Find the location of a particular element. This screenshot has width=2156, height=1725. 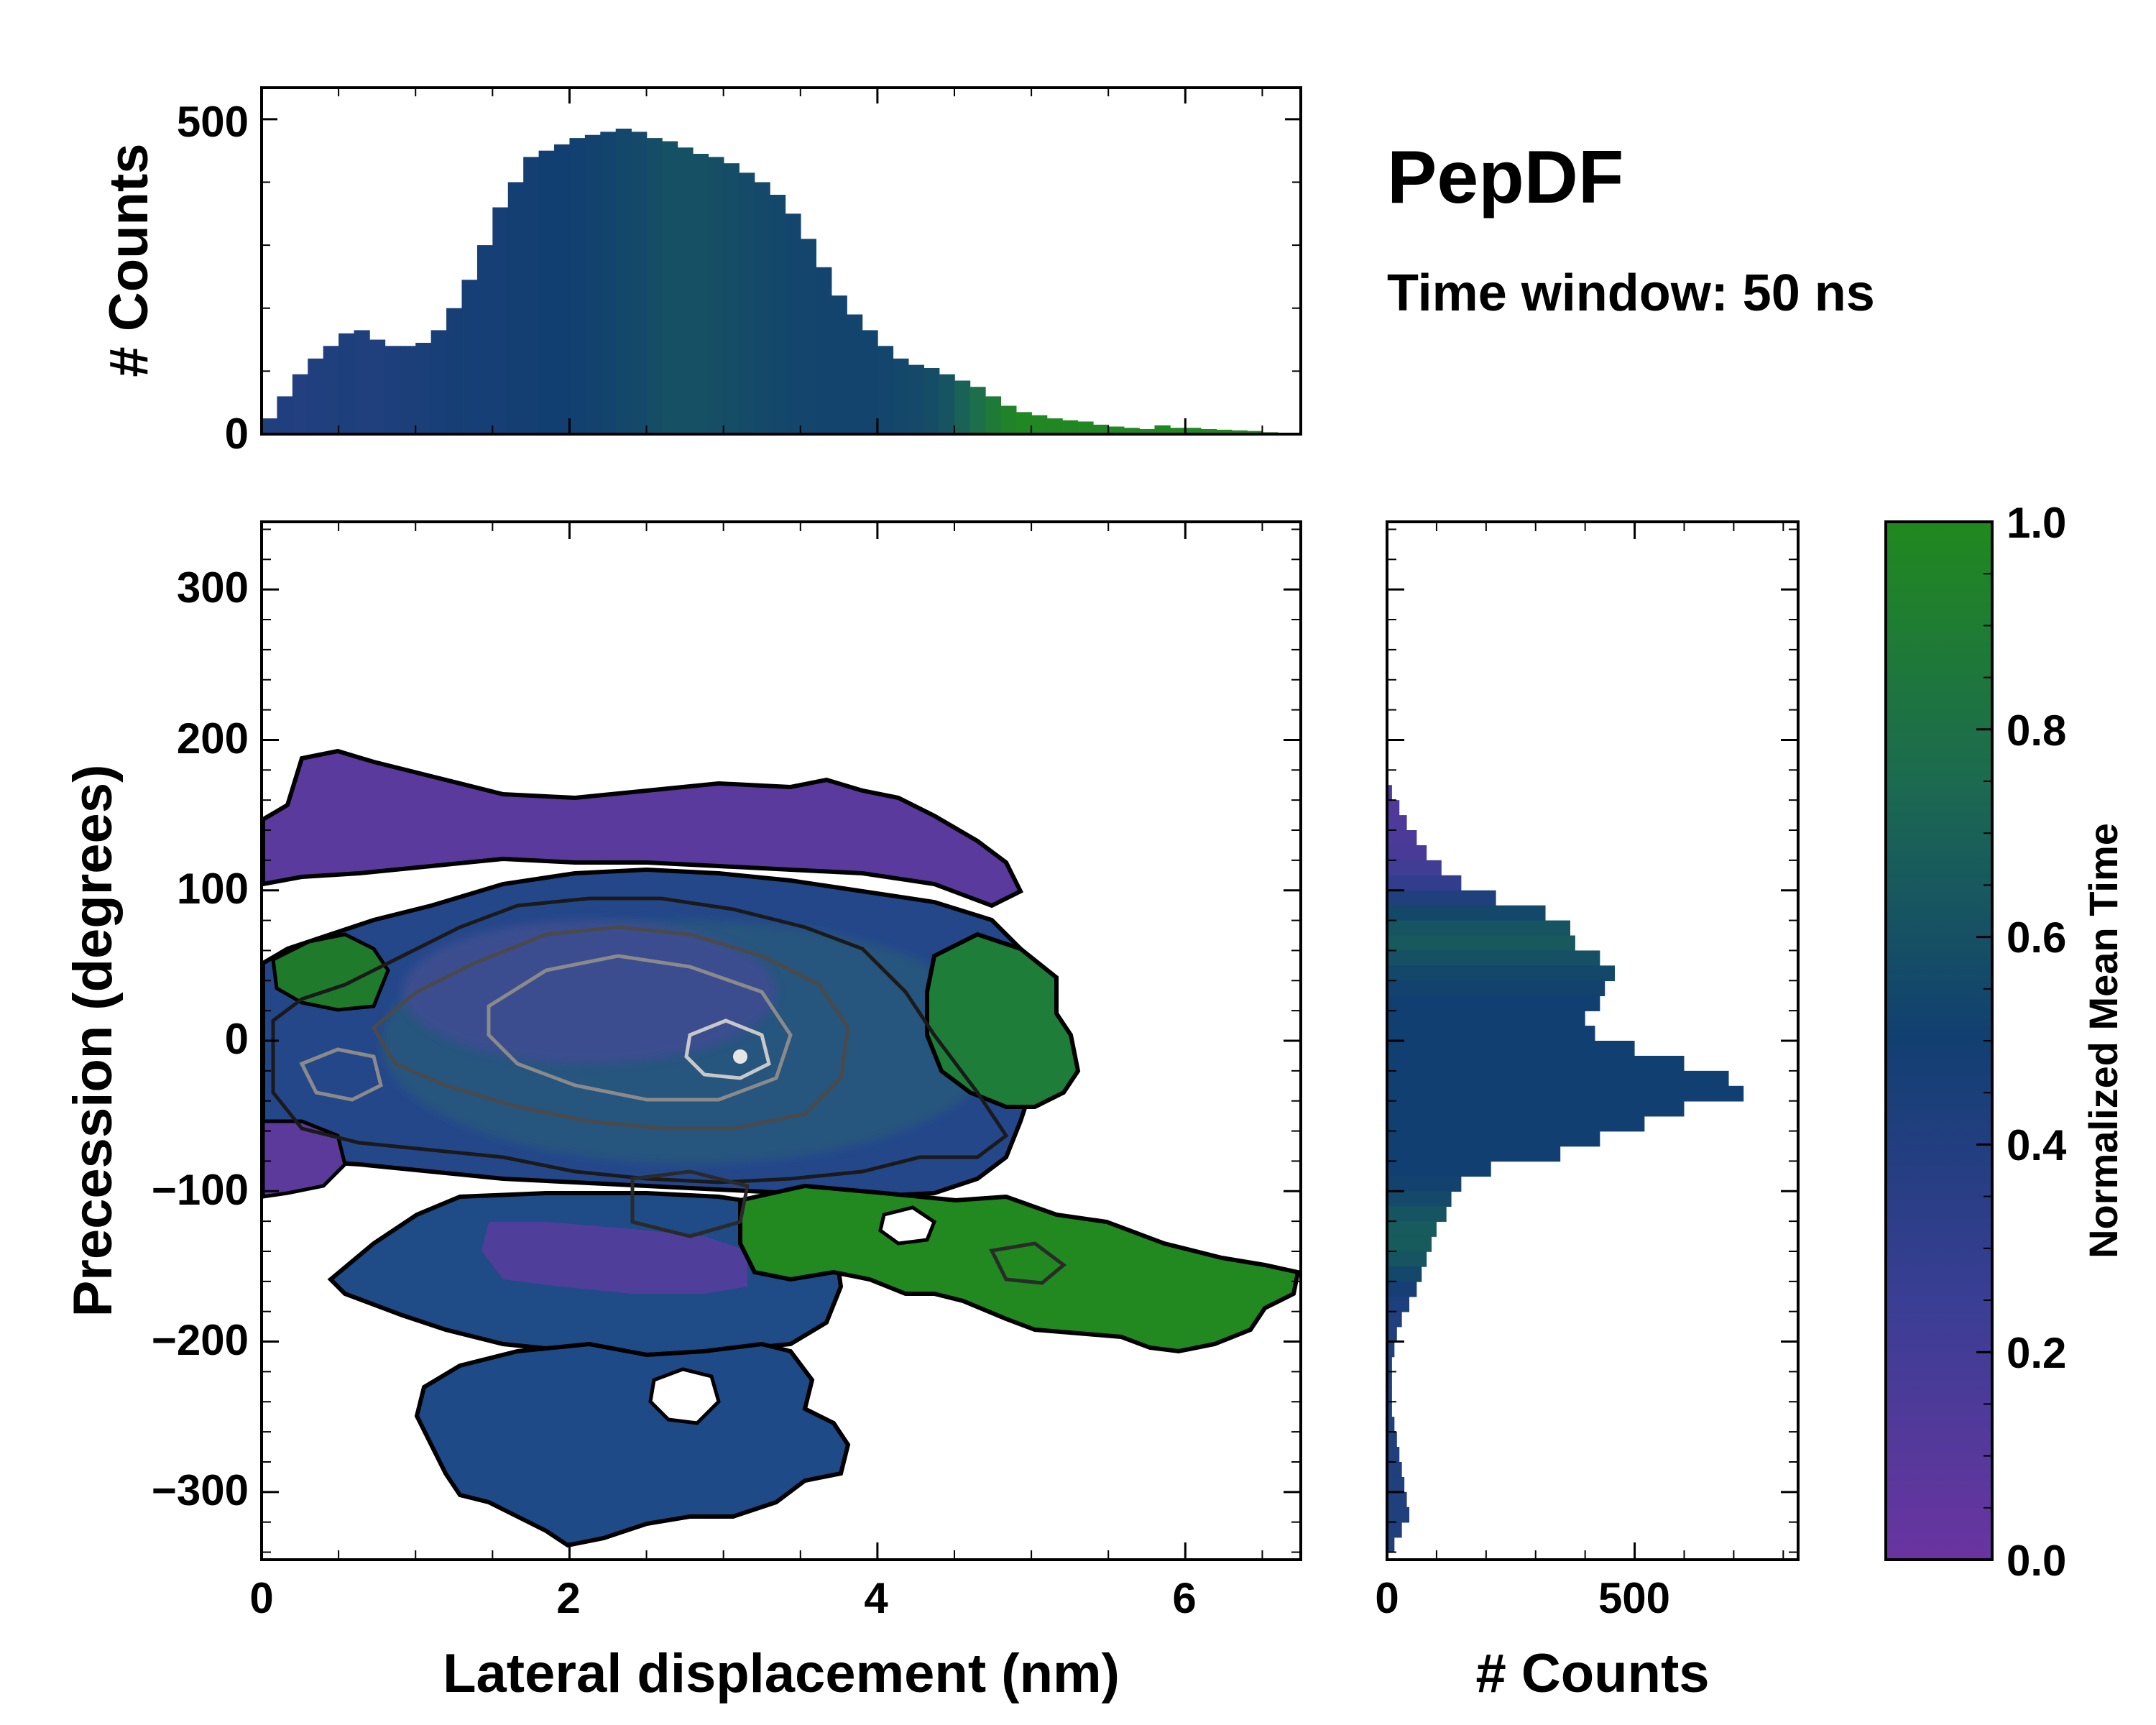

colorbar-label: Normalized Mean Time is located at coordinates (2103, 1041).